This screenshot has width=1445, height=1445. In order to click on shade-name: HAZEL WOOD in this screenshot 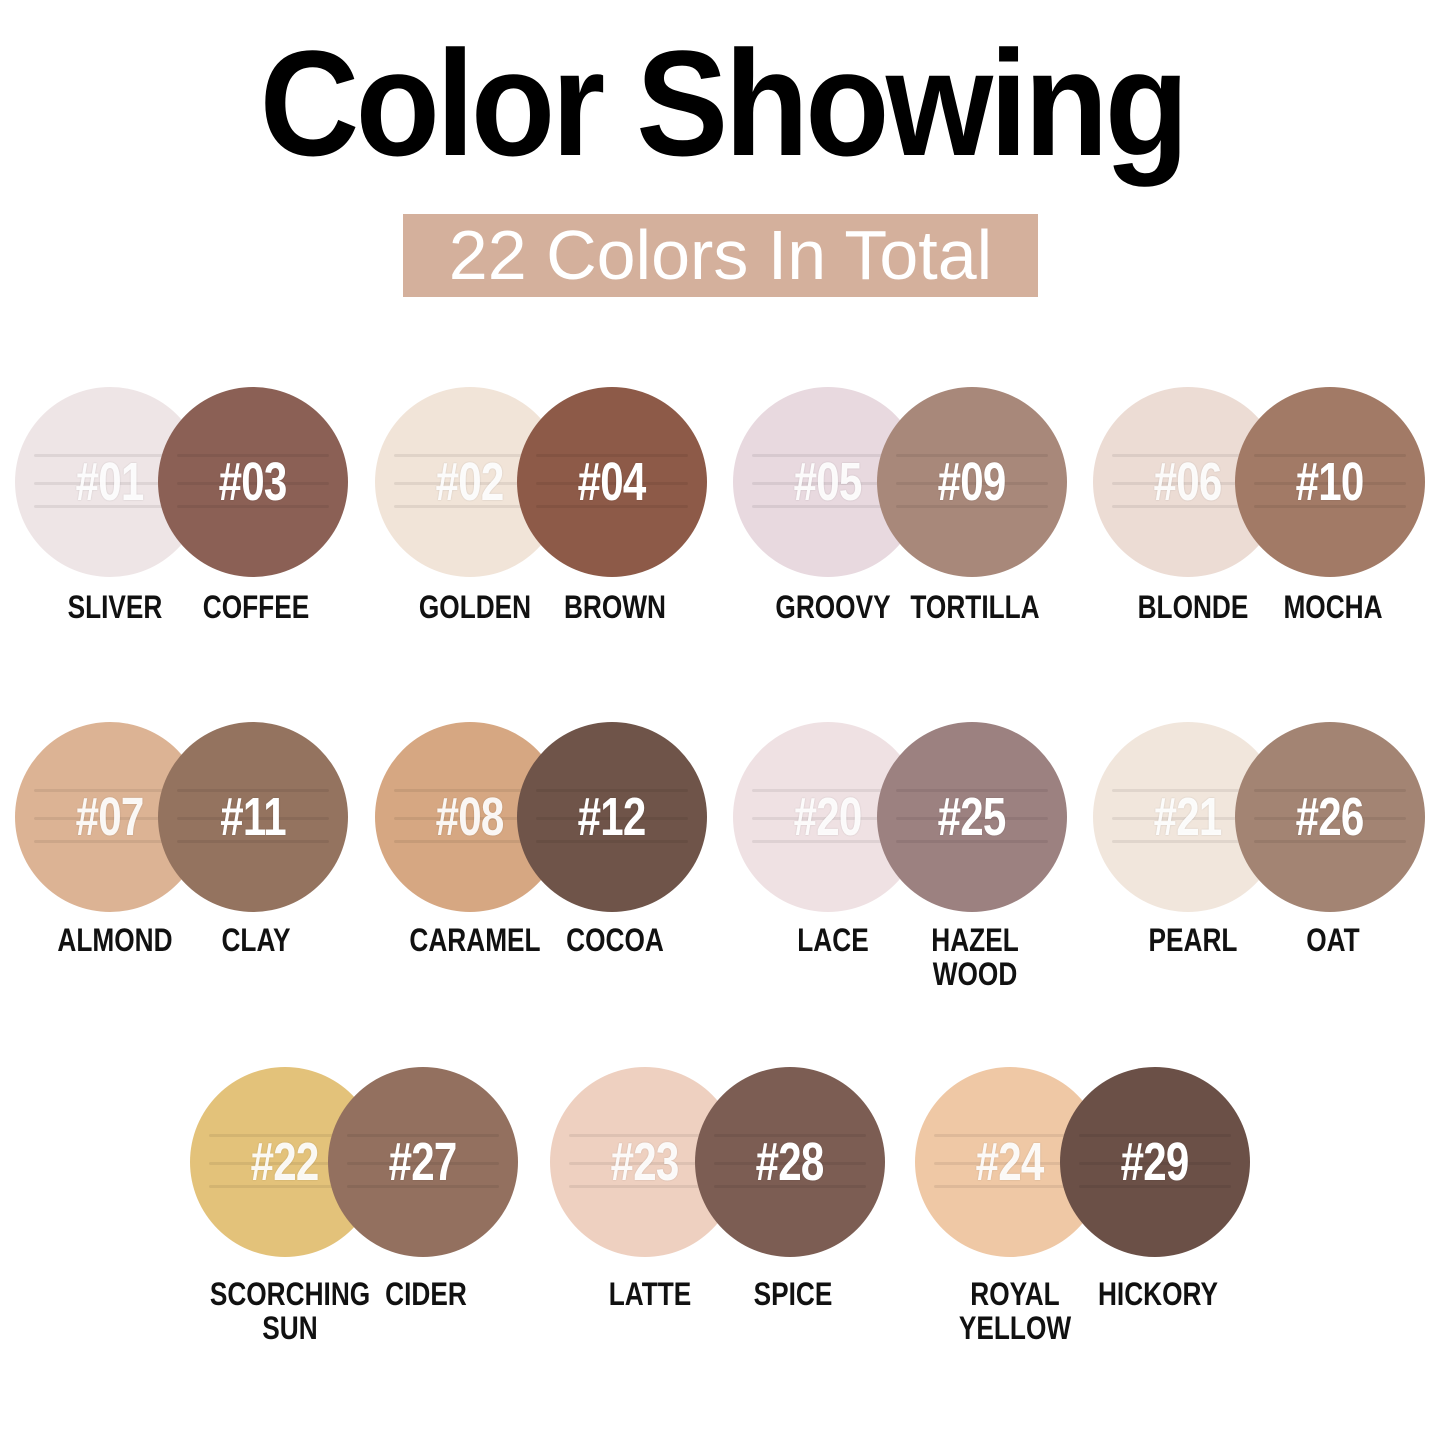, I will do `click(975, 957)`.